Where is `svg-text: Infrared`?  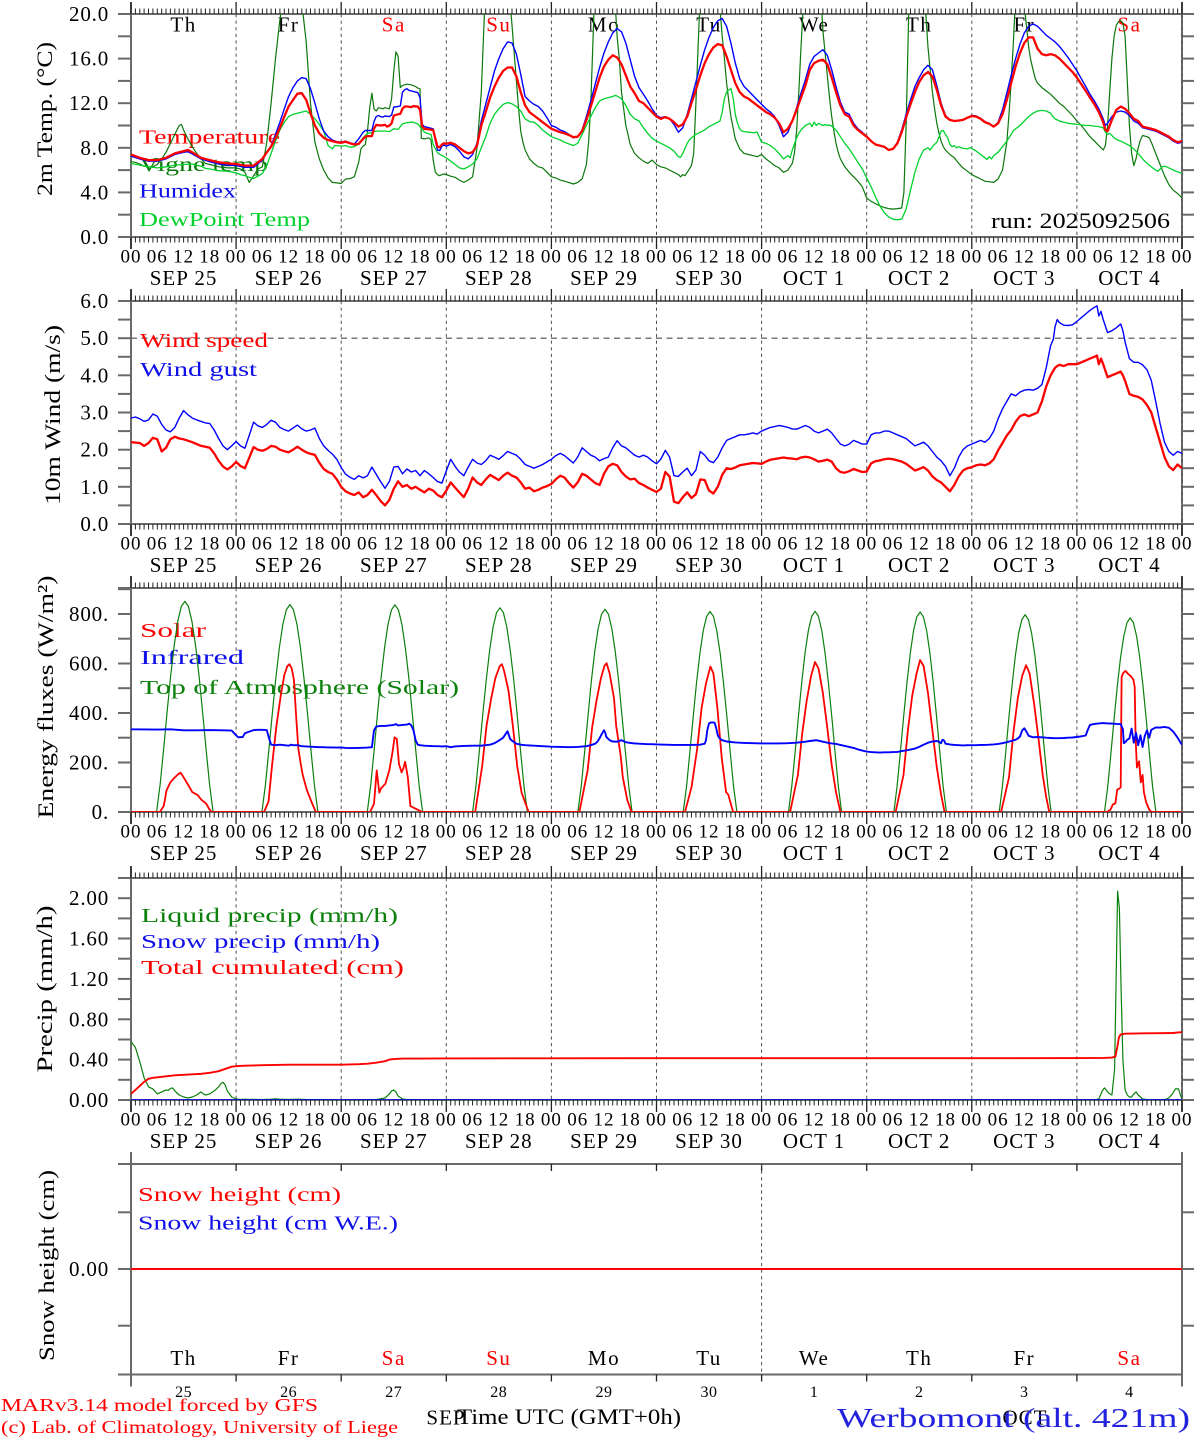 svg-text: Infrared is located at coordinates (192, 658).